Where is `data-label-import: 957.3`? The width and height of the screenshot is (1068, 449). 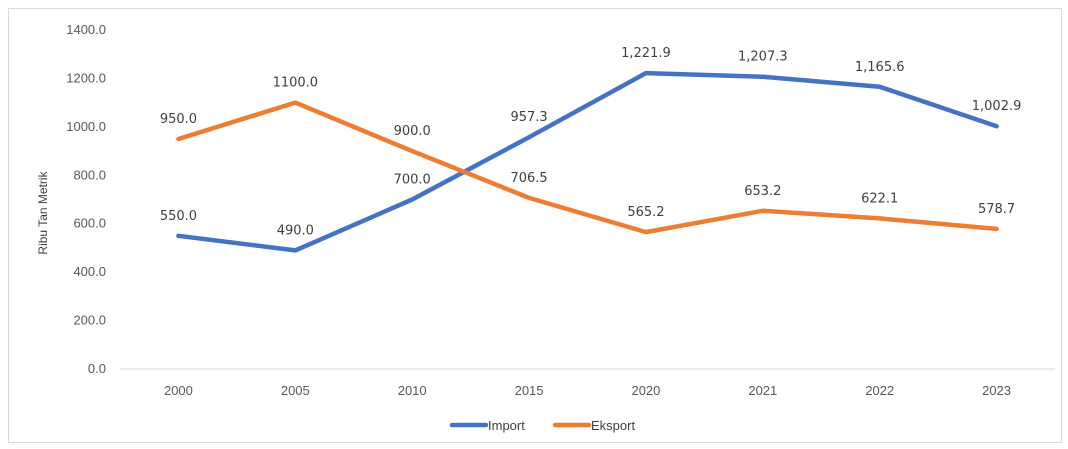 data-label-import: 957.3 is located at coordinates (528, 117).